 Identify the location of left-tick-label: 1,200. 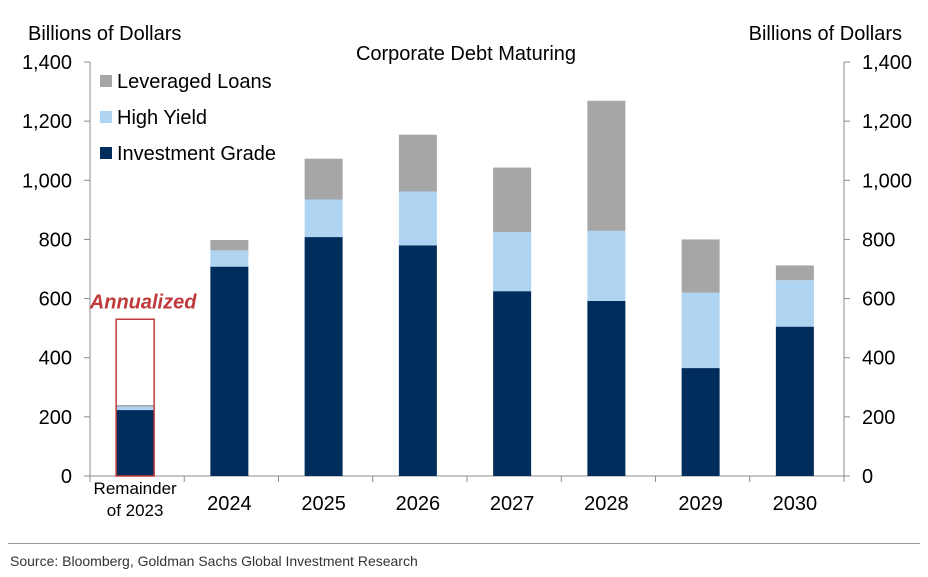
(47, 122).